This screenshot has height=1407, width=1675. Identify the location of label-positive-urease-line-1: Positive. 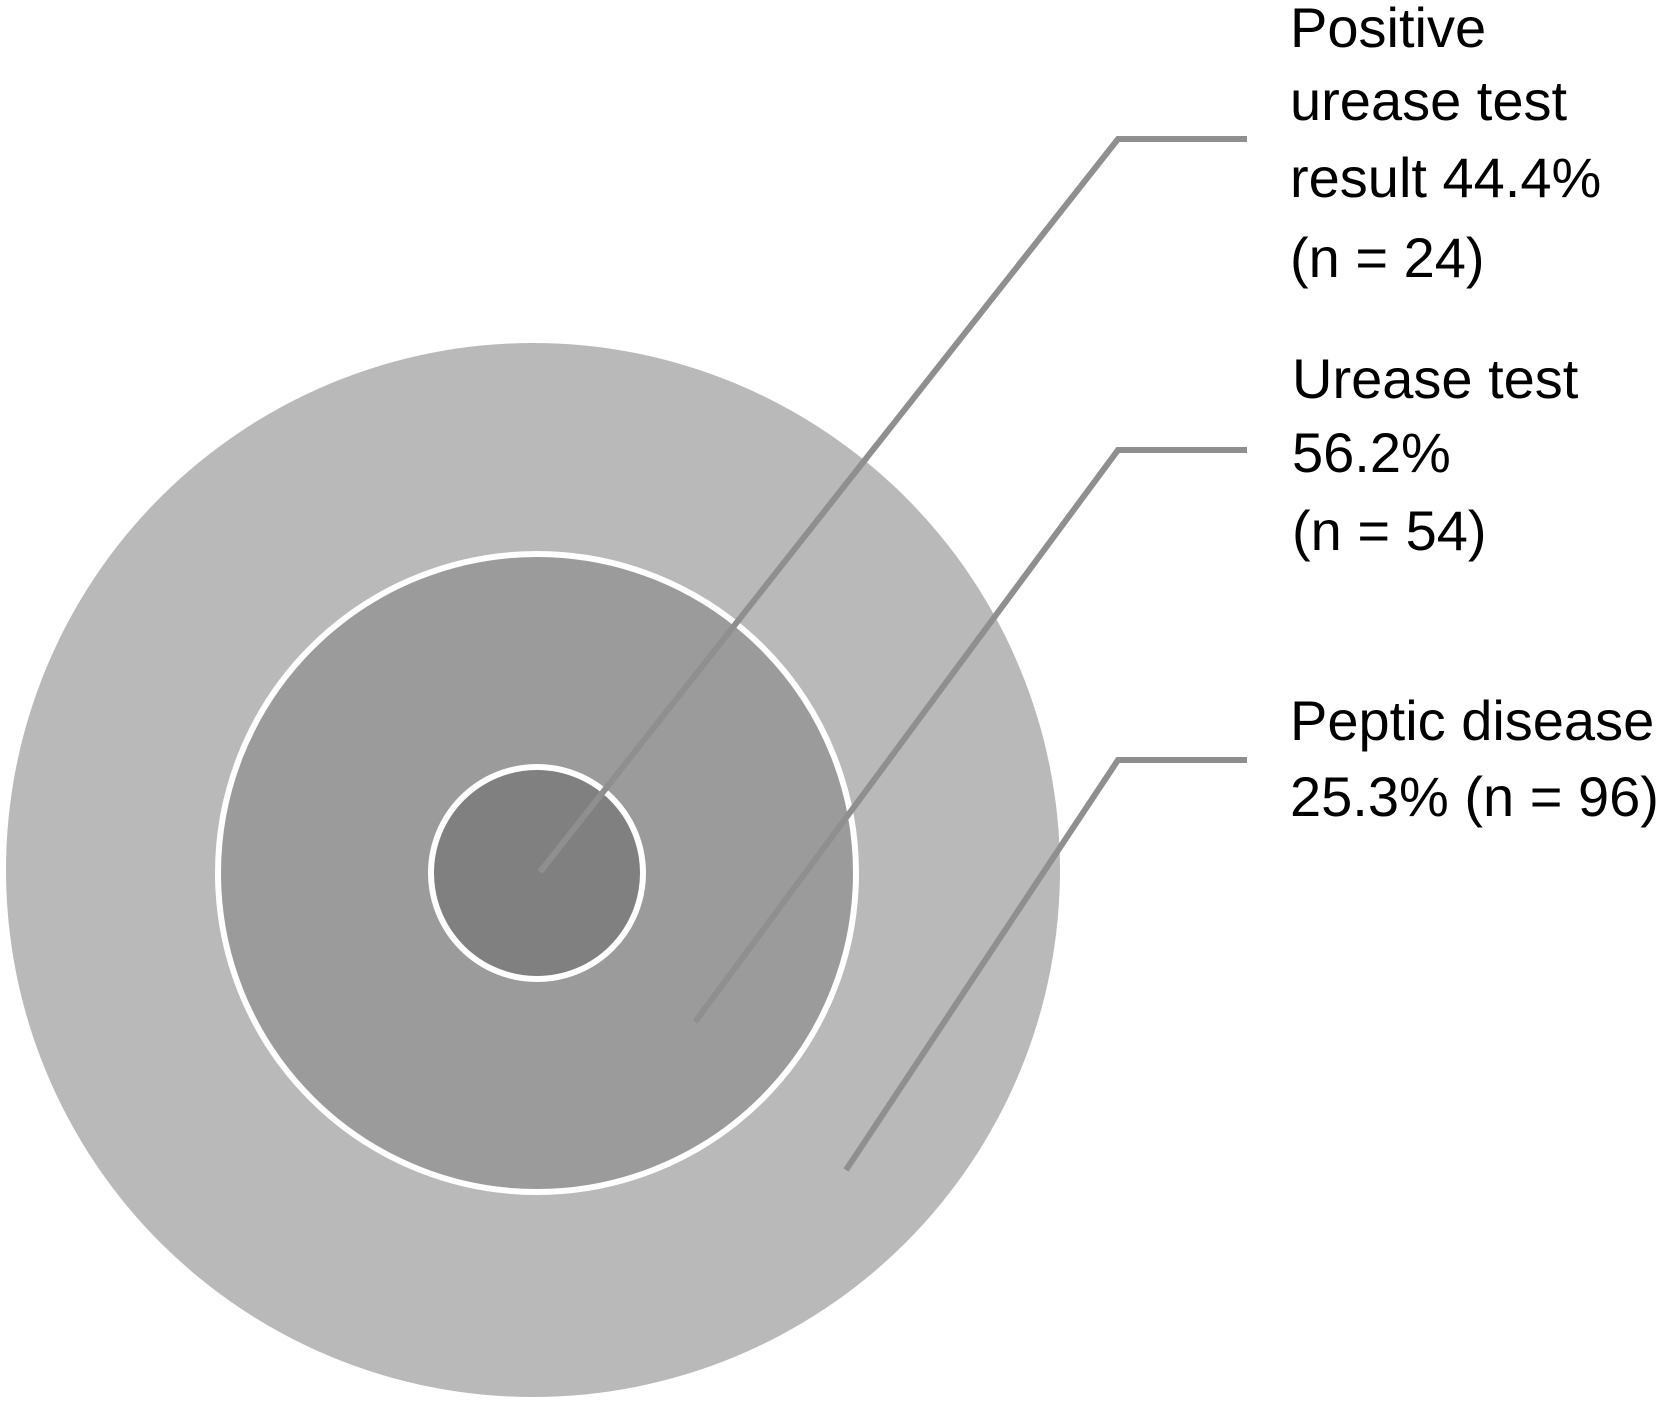
(1388, 29).